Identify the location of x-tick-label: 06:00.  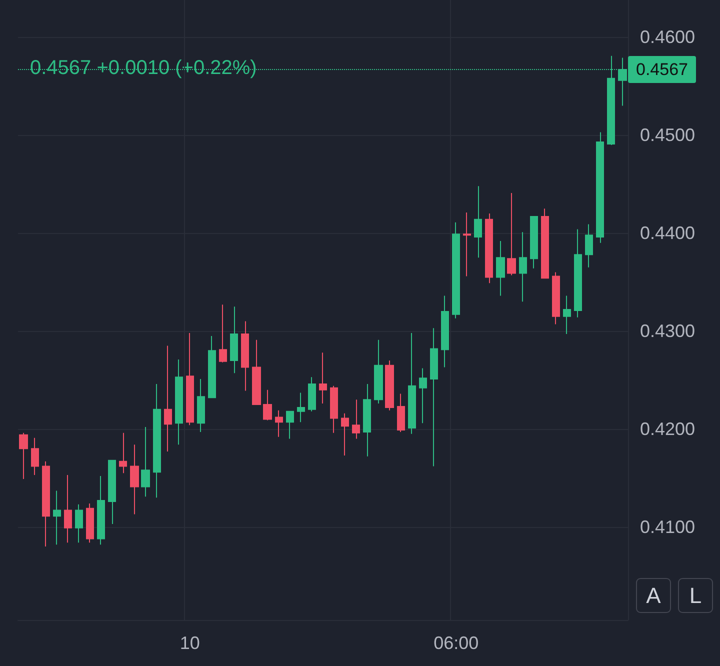
(456, 643).